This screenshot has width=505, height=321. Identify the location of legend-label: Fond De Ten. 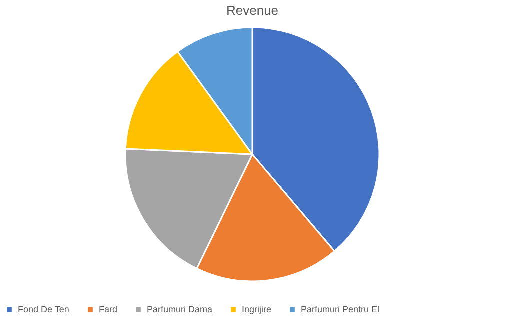
(44, 309).